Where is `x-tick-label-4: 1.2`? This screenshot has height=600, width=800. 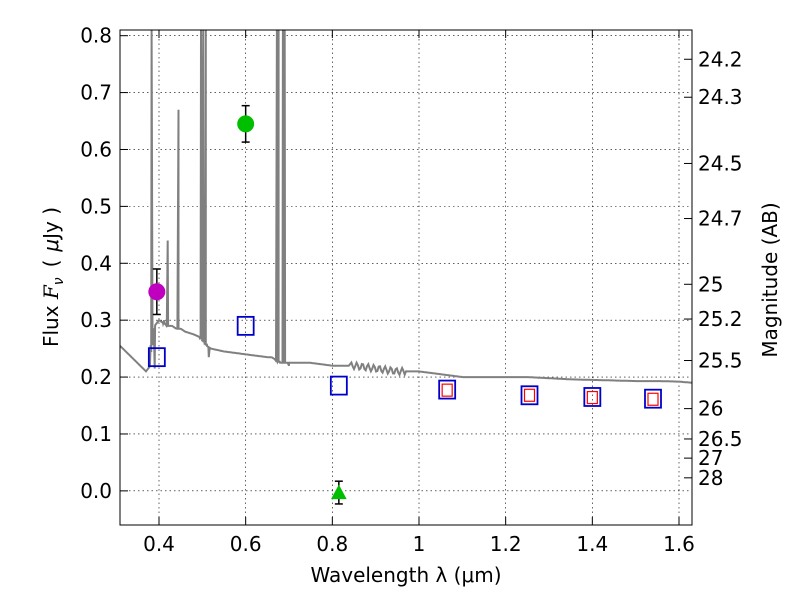 x-tick-label-4: 1.2 is located at coordinates (506, 544).